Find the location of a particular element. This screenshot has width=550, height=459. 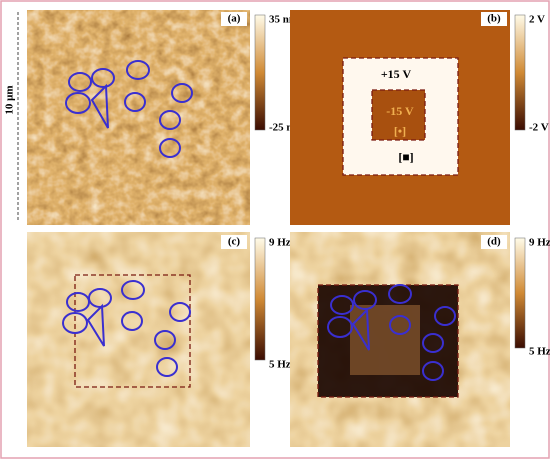

colorbar-min: -2 V is located at coordinates (539, 128).